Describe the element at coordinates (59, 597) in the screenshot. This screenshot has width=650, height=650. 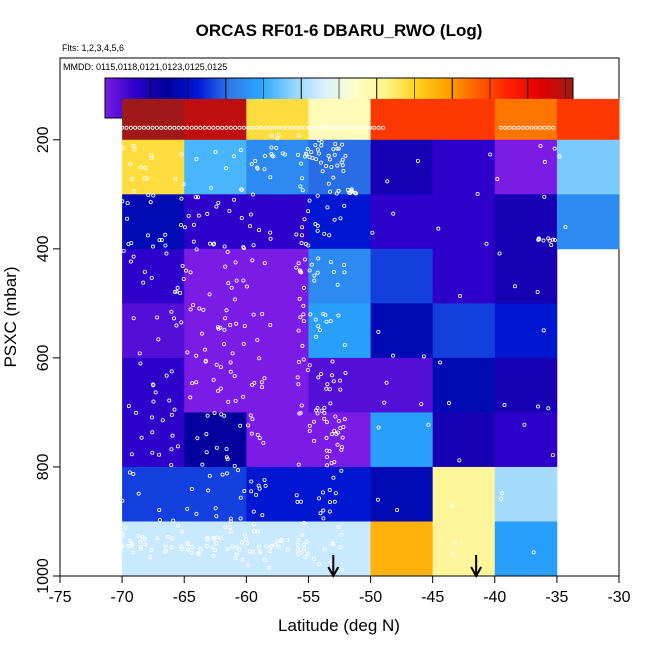
I see `x-tick-label: -75` at that location.